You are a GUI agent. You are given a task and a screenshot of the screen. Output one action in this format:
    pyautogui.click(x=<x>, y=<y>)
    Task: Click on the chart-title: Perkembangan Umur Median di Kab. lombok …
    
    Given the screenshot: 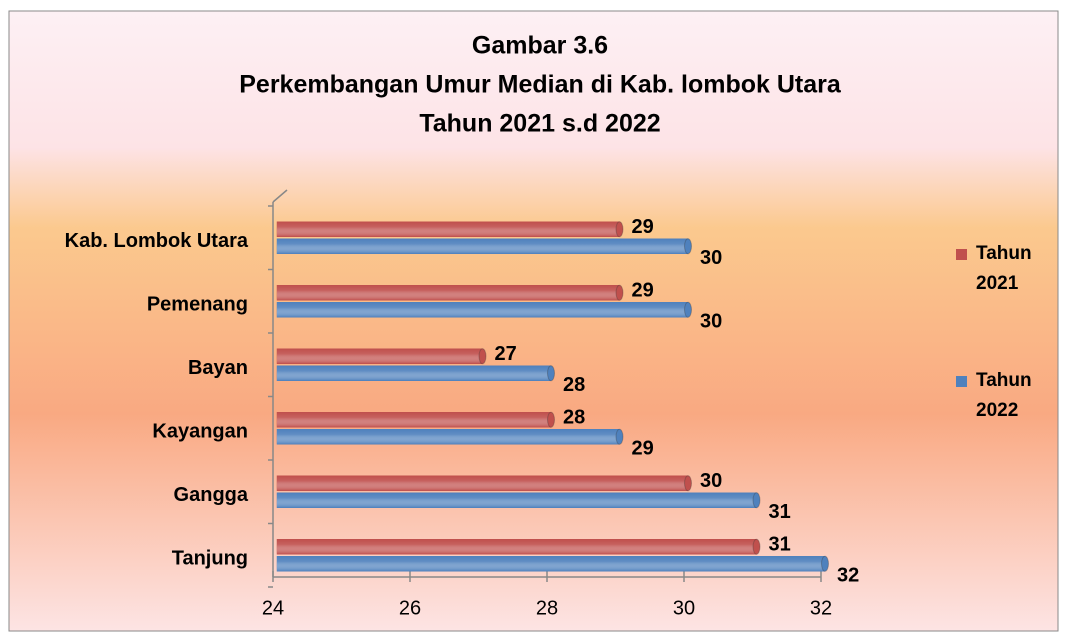 What is the action you would take?
    pyautogui.click(x=540, y=85)
    